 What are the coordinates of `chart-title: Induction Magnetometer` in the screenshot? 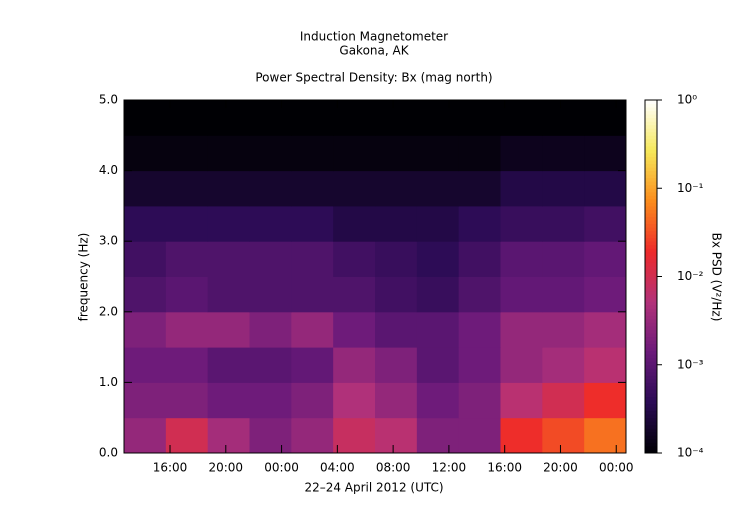 It's located at (374, 37).